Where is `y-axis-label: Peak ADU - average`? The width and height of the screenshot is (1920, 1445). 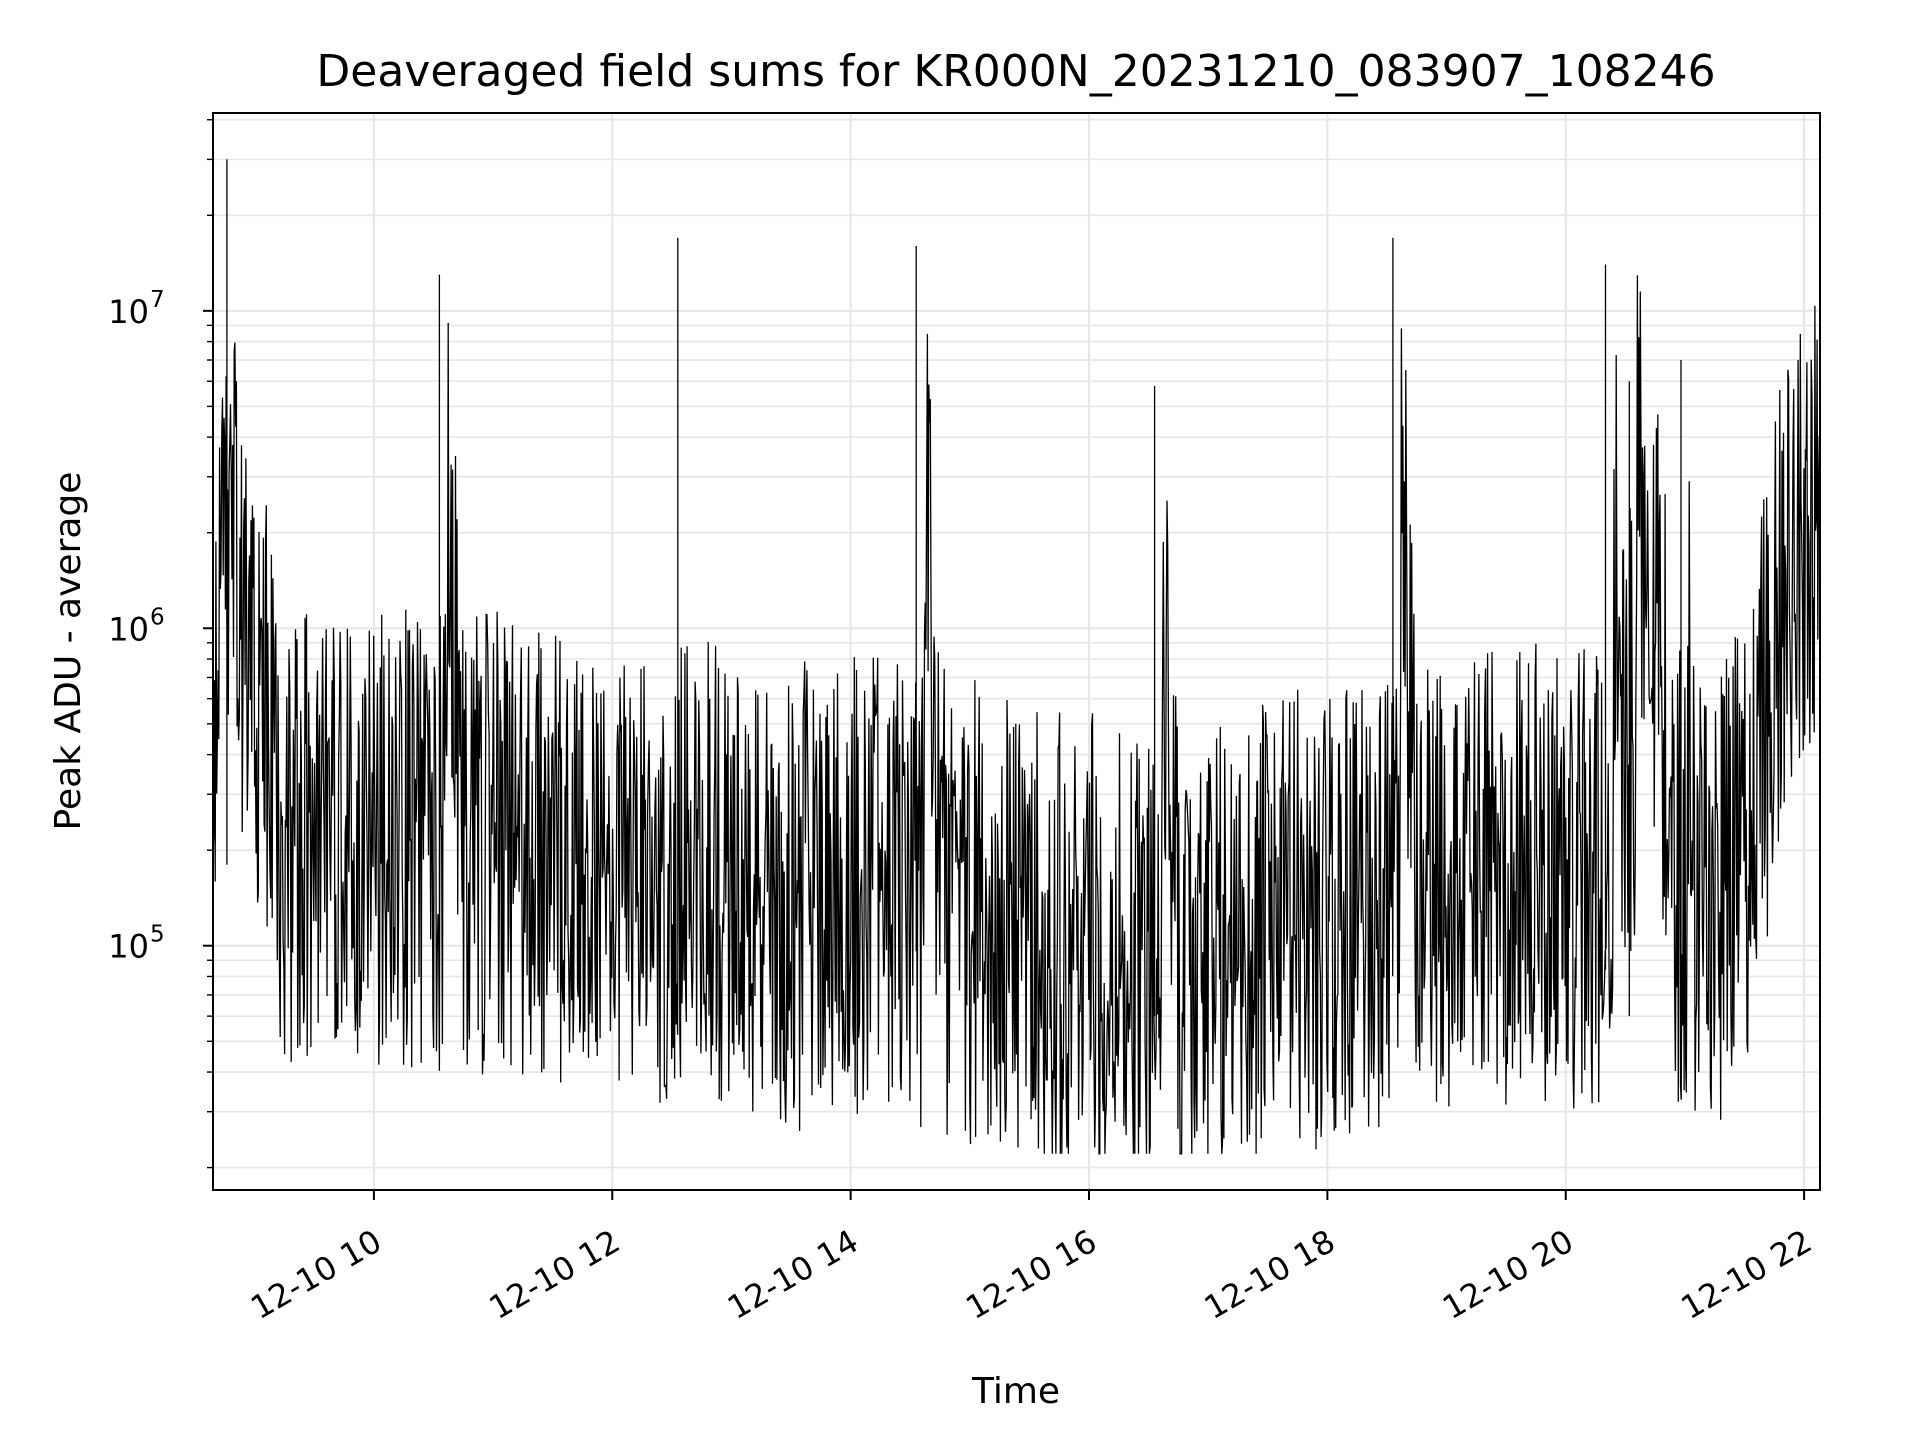 y-axis-label: Peak ADU - average is located at coordinates (68, 651).